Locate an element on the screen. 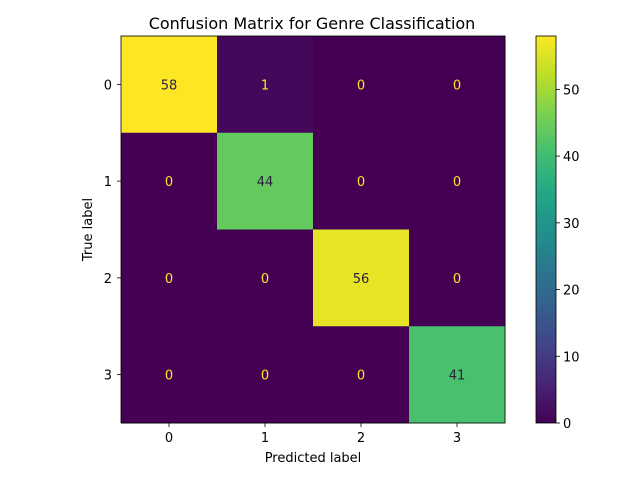  colorbar is located at coordinates (546, 229).